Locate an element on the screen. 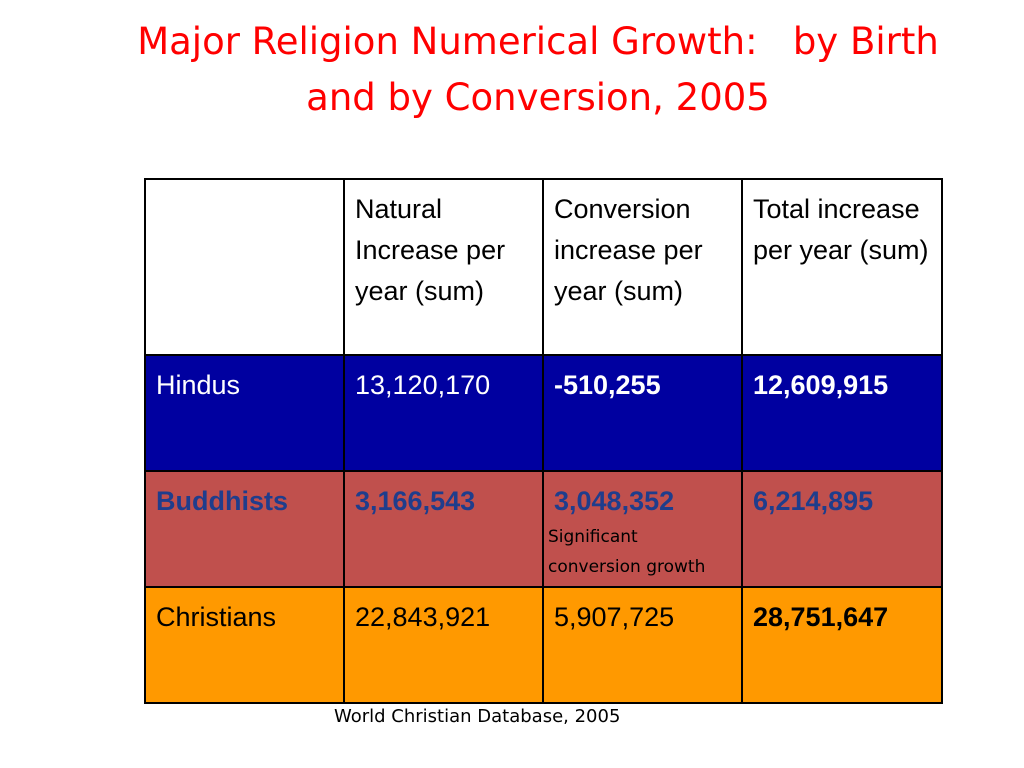 This screenshot has height=768, width=1024. header-cell-total: Total increase per year (sum) is located at coordinates (842, 267).